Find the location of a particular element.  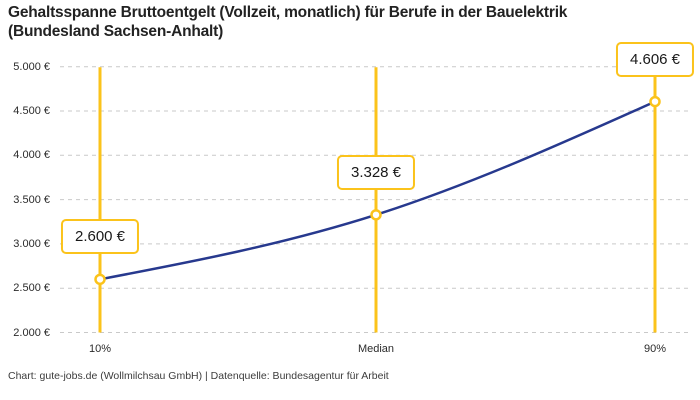

y-tick-label: 2.000 € is located at coordinates (31, 332).